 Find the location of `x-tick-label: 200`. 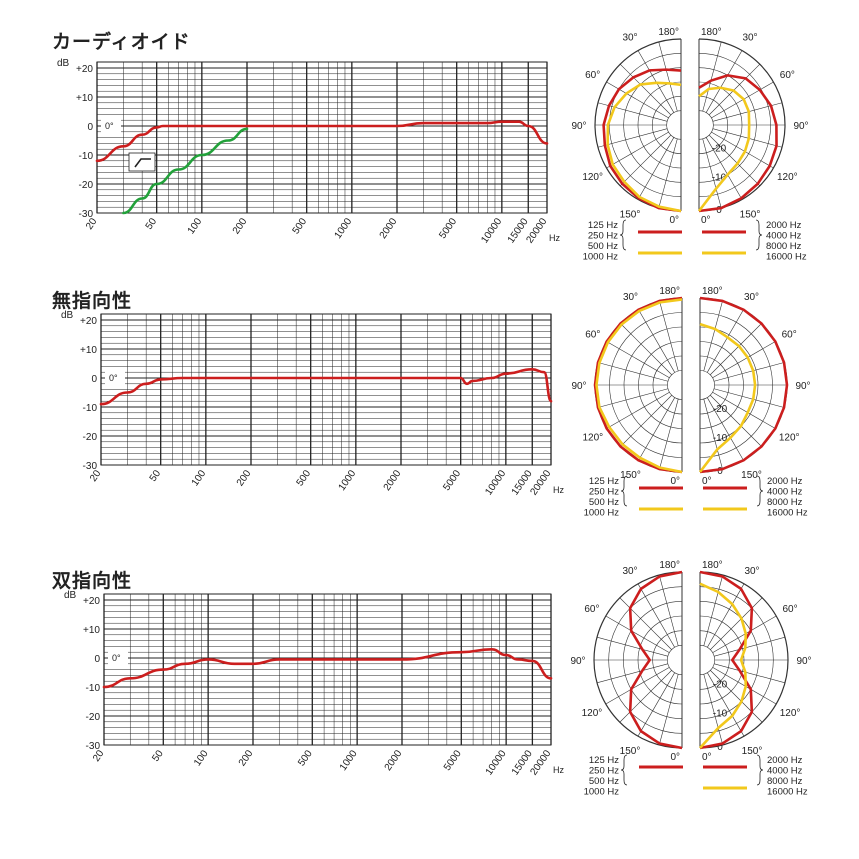

x-tick-label: 200 is located at coordinates (244, 478).